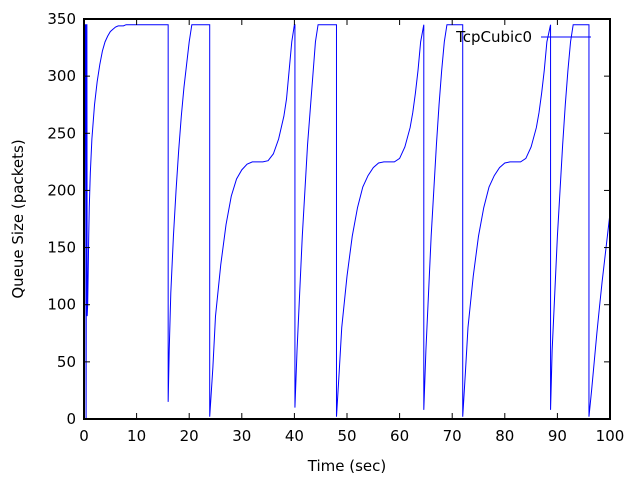  What do you see at coordinates (61, 190) in the screenshot?
I see `y-tick-label: 200` at bounding box center [61, 190].